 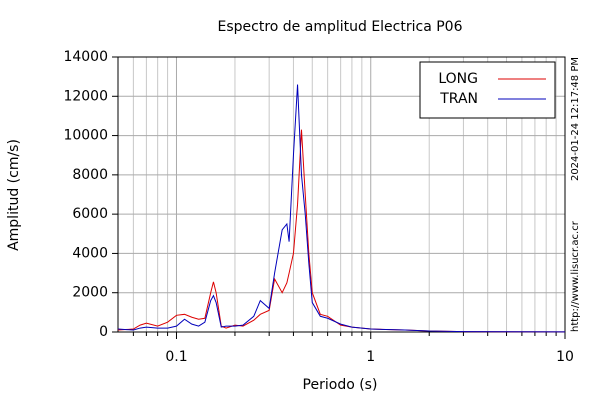 What do you see at coordinates (90, 293) in the screenshot?
I see `y-tick-label: 2000` at bounding box center [90, 293].